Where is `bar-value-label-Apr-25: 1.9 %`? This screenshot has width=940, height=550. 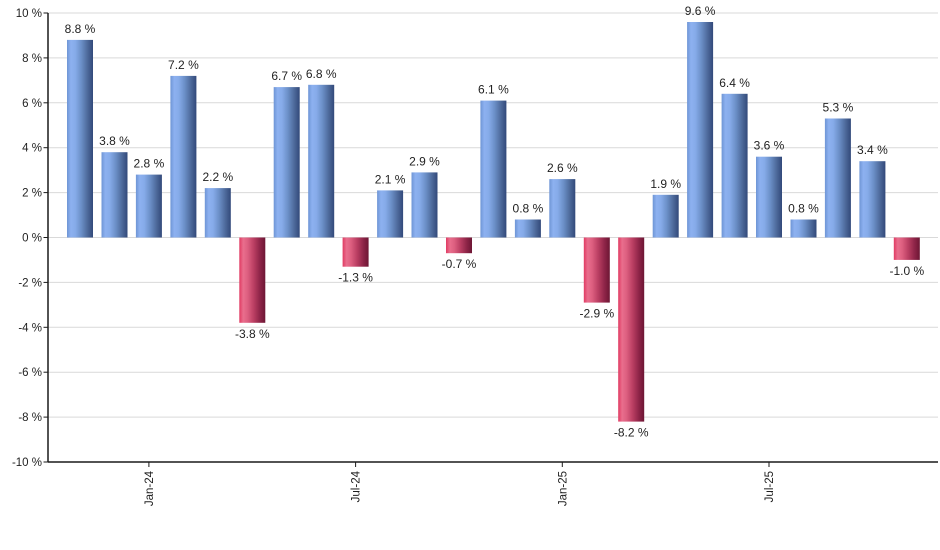
bar-value-label-Apr-25: 1.9 % is located at coordinates (665, 184).